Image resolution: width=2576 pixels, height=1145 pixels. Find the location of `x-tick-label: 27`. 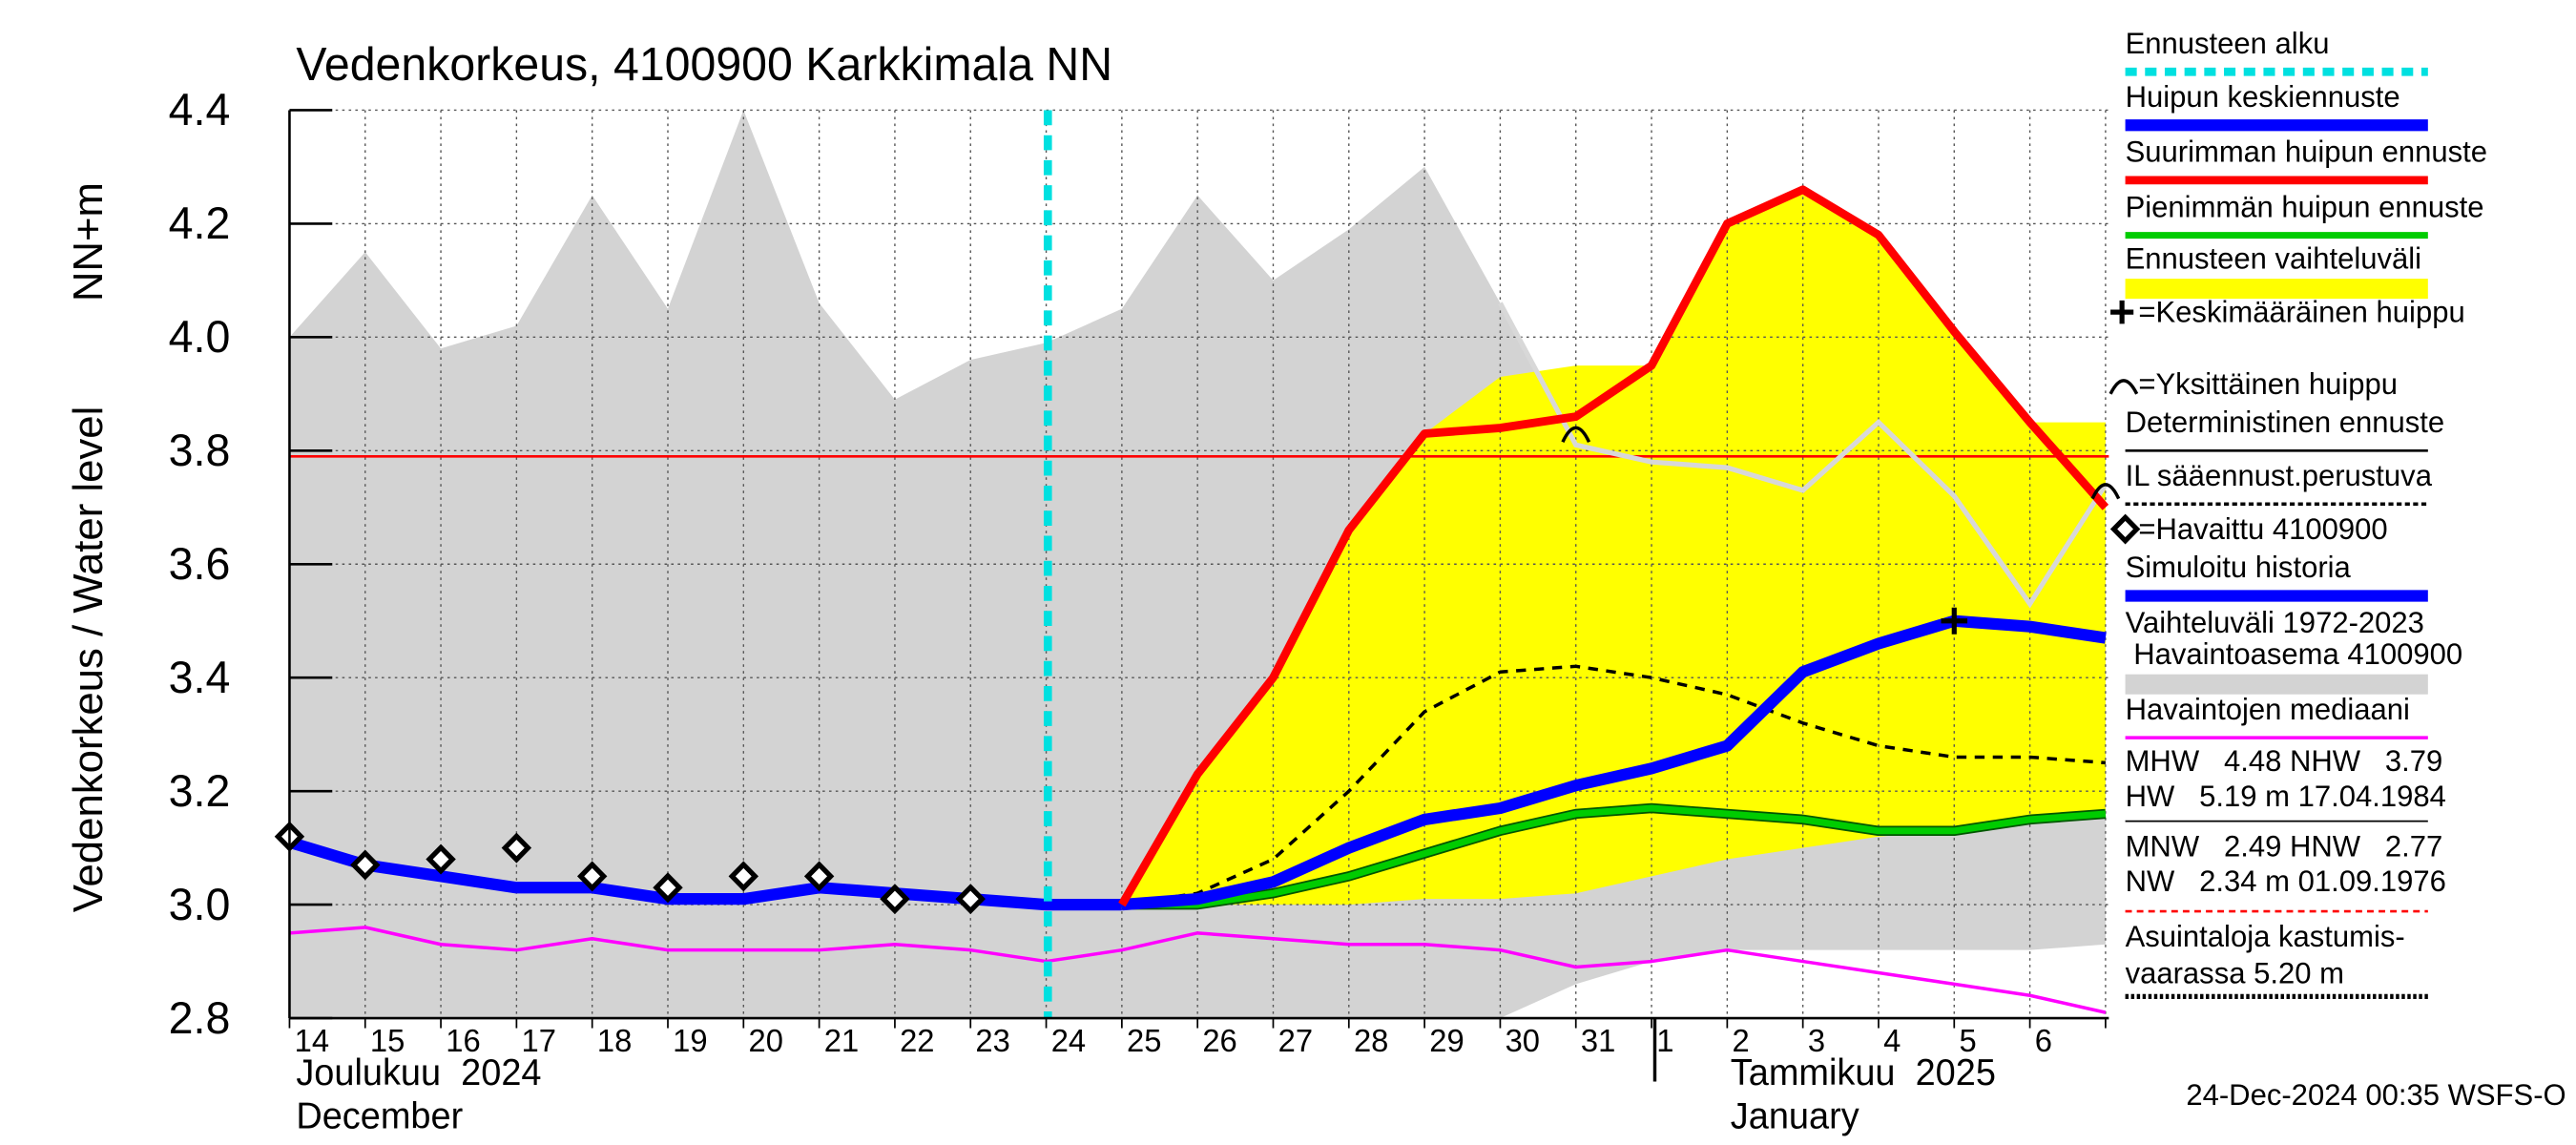

x-tick-label: 27 is located at coordinates (1295, 1040).